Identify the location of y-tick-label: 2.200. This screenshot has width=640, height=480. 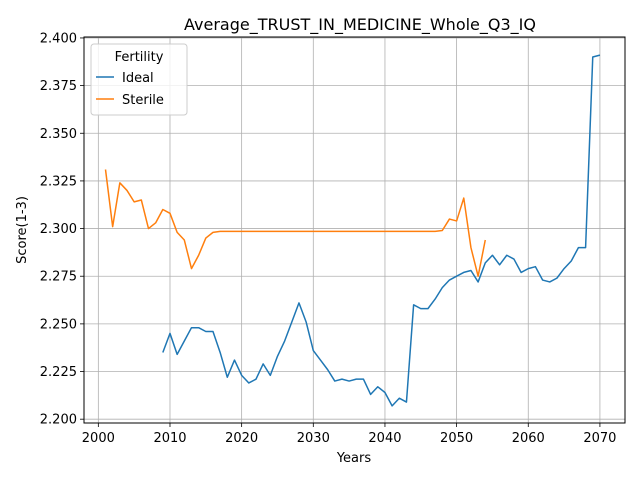
(58, 420).